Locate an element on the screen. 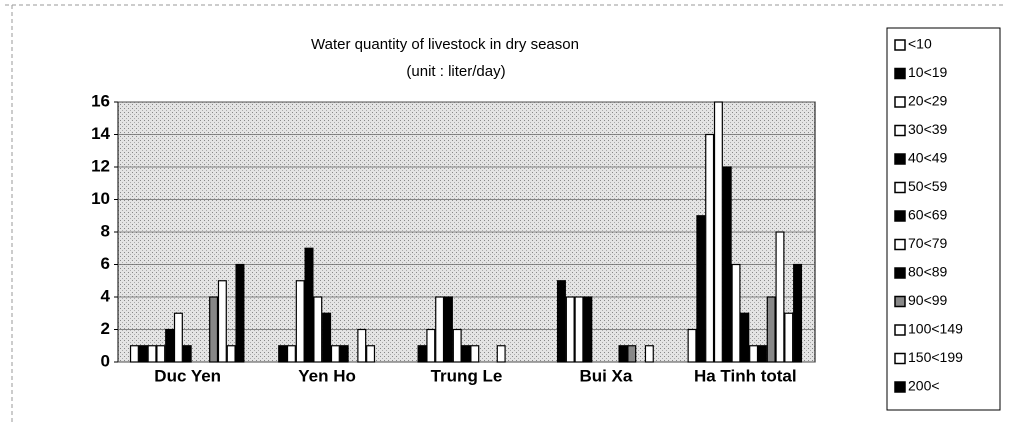  x-tick-label: Trung Le is located at coordinates (467, 375).